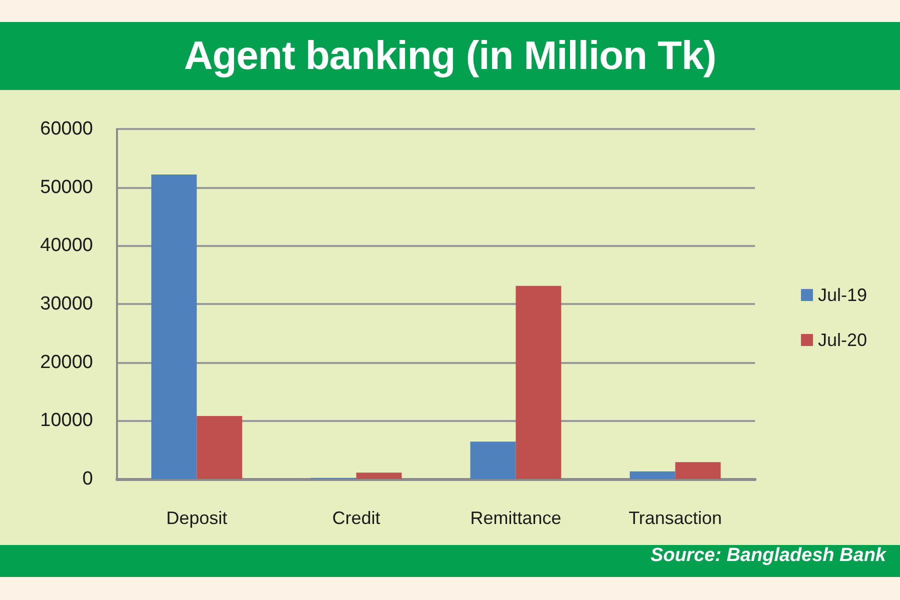  Describe the element at coordinates (66, 129) in the screenshot. I see `y-tick-label: 60000` at that location.